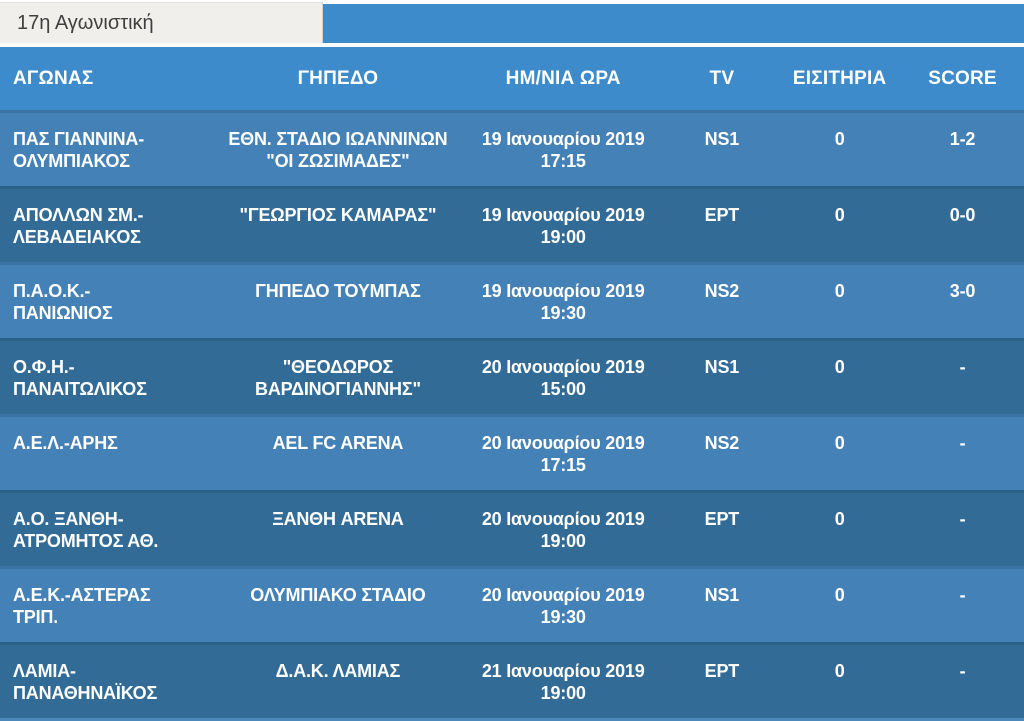 Image resolution: width=1024 pixels, height=721 pixels. Describe the element at coordinates (512, 45) in the screenshot. I see `separator-line` at that location.